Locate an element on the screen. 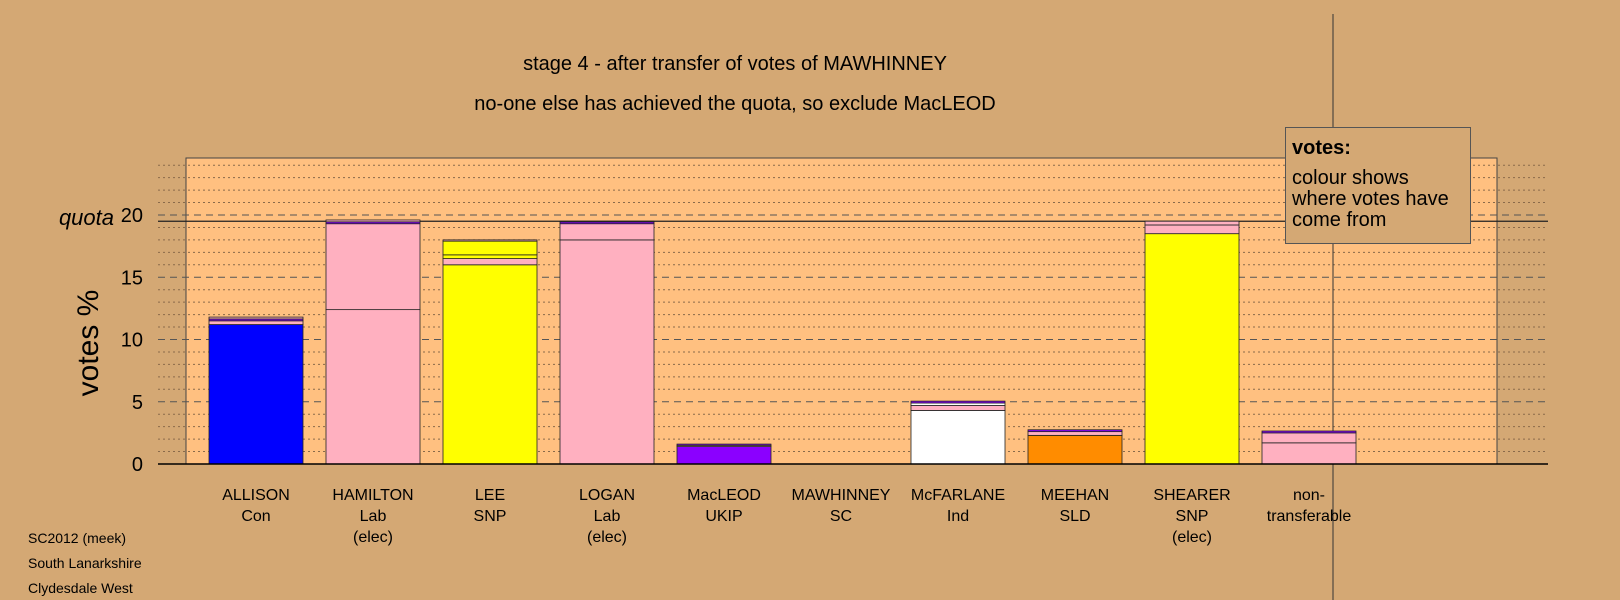 This screenshot has height=600, width=1620. legend-title: votes: is located at coordinates (1321, 148).